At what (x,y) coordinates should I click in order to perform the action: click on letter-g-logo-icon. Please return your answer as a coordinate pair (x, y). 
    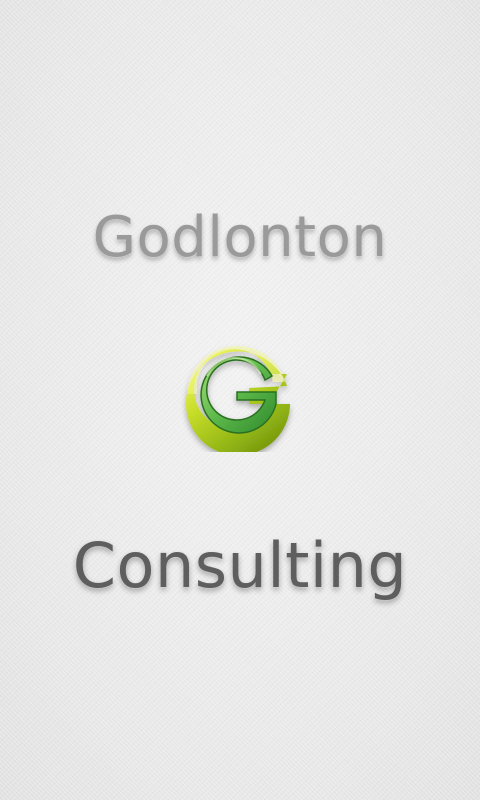
    Looking at the image, I should click on (240, 394).